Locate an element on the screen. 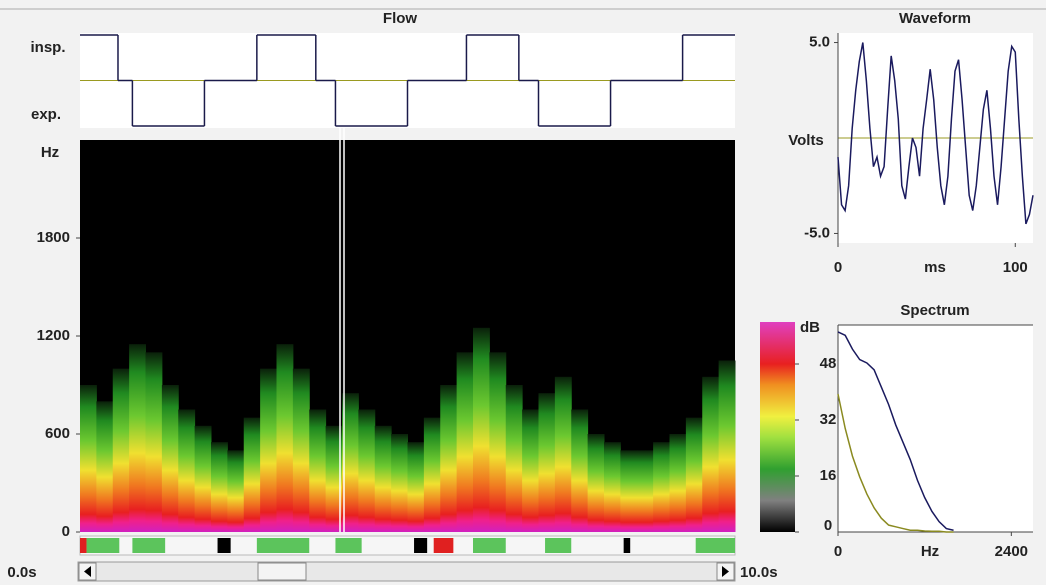  spectrum-title: Spectrum is located at coordinates (934, 310).